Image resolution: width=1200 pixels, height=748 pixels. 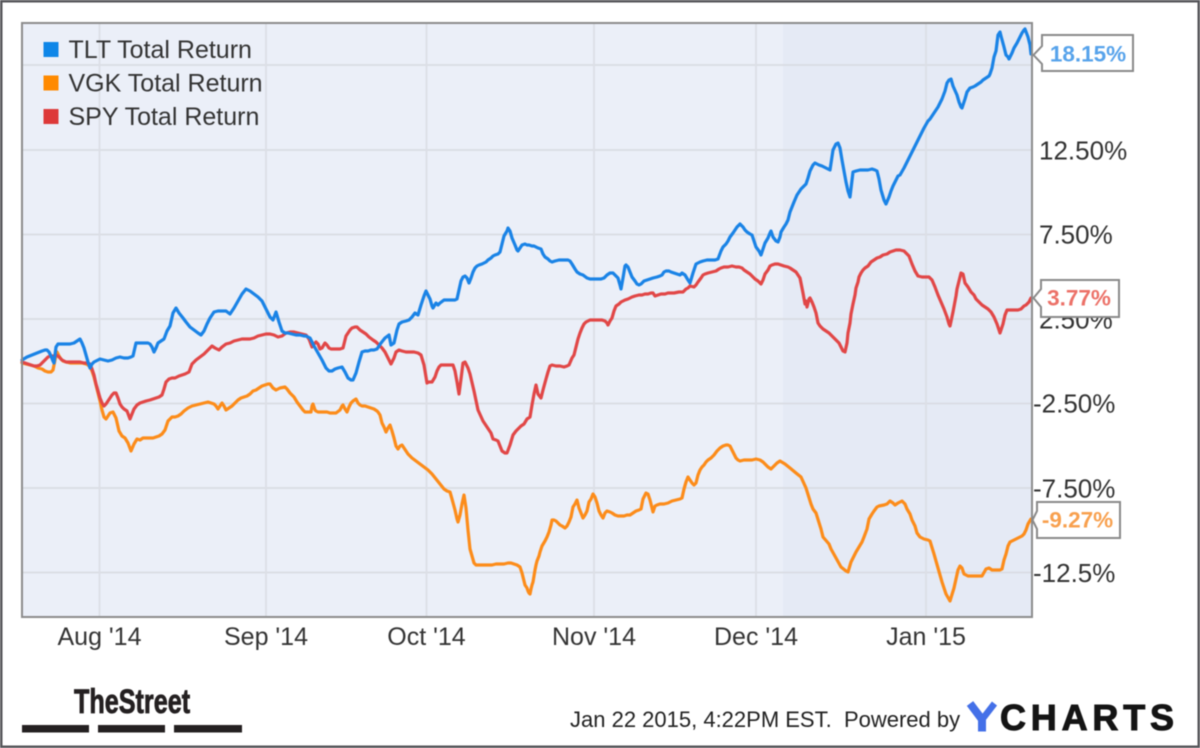 What do you see at coordinates (1083, 150) in the screenshot?
I see `svg-text: 12.50%` at bounding box center [1083, 150].